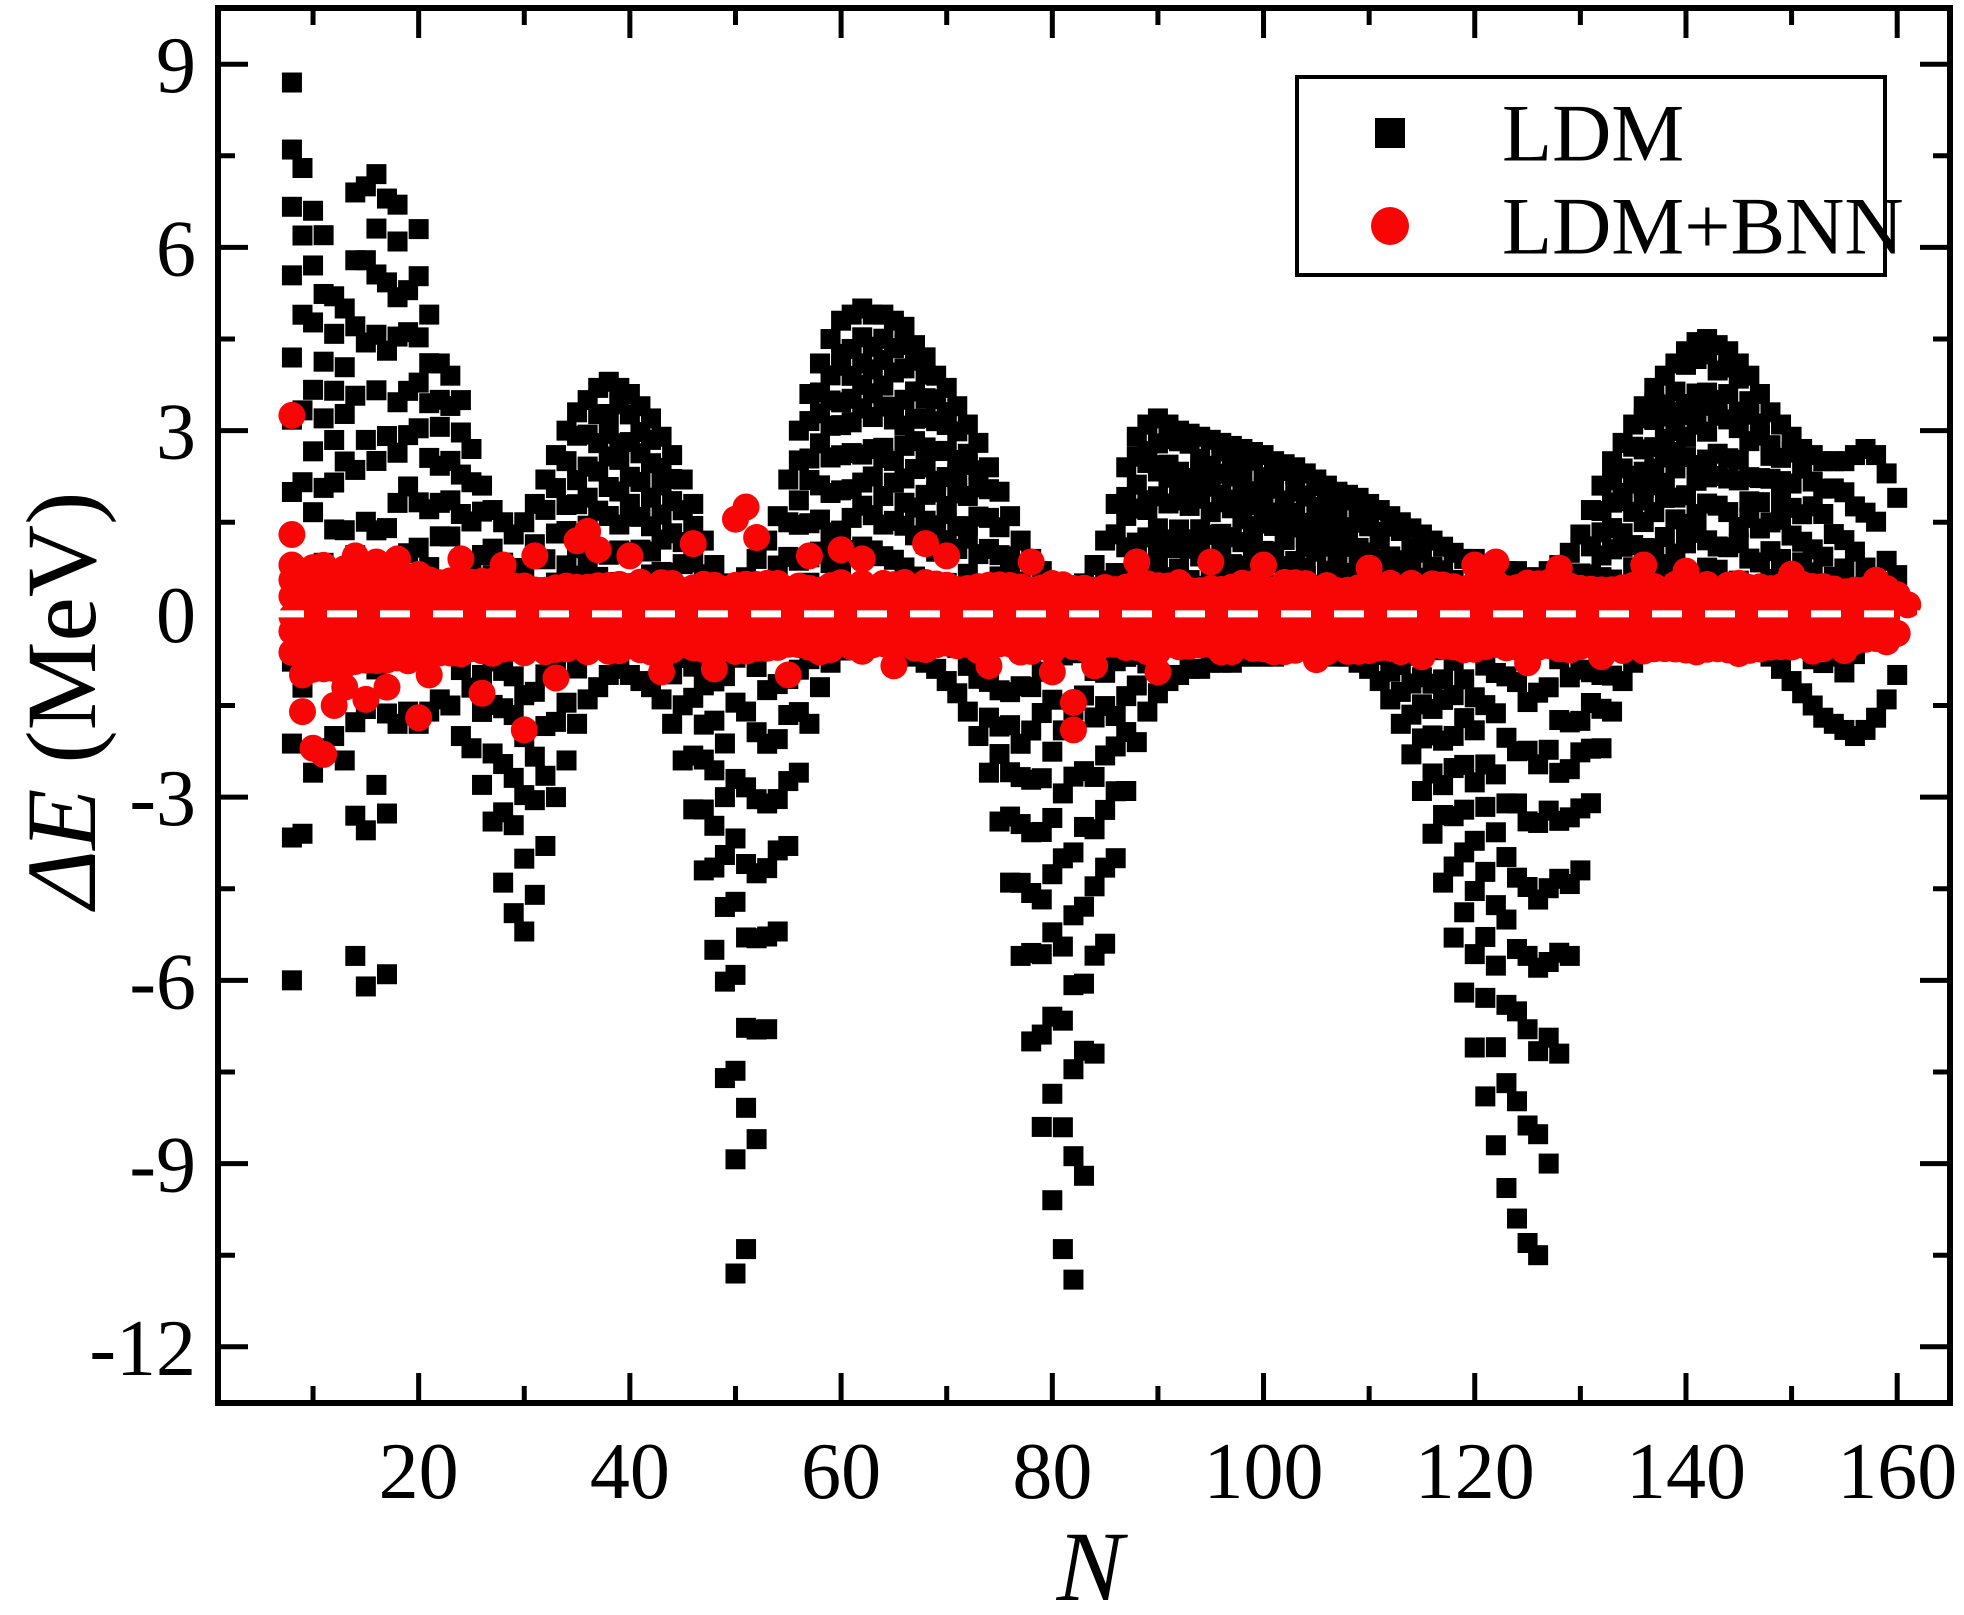 The image size is (1964, 1615). I want to click on y-tick-label: 0, so click(176, 616).